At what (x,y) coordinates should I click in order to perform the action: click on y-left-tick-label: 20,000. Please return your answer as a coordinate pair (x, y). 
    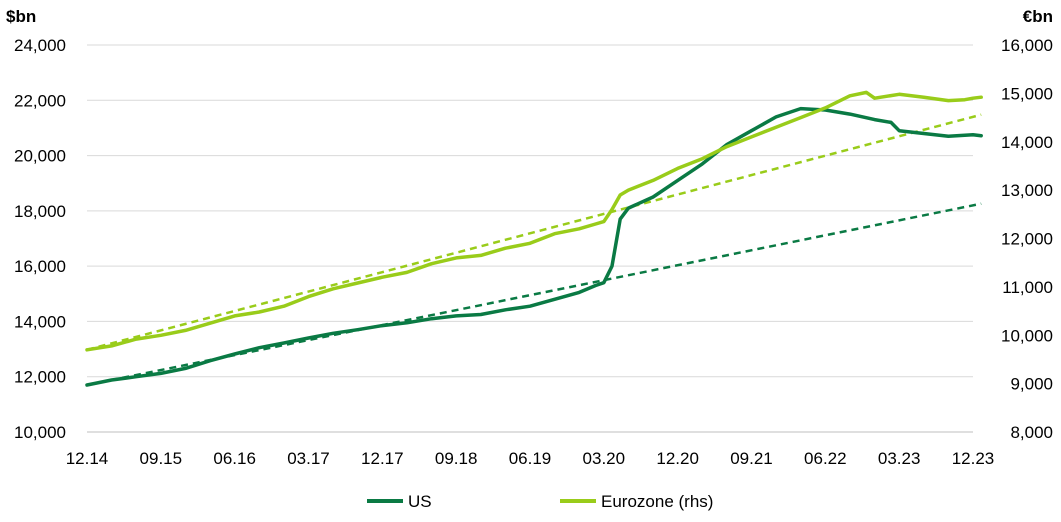
    Looking at the image, I should click on (40, 156).